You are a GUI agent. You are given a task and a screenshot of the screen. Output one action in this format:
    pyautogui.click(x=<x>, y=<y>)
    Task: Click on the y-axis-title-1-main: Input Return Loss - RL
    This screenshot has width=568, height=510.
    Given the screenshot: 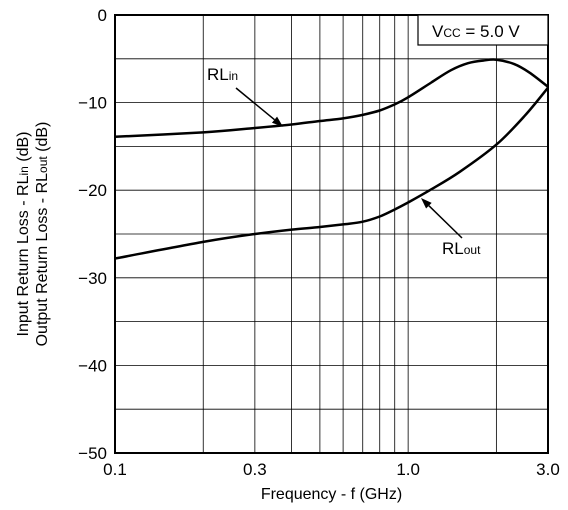 What is the action you would take?
    pyautogui.click(x=23, y=255)
    